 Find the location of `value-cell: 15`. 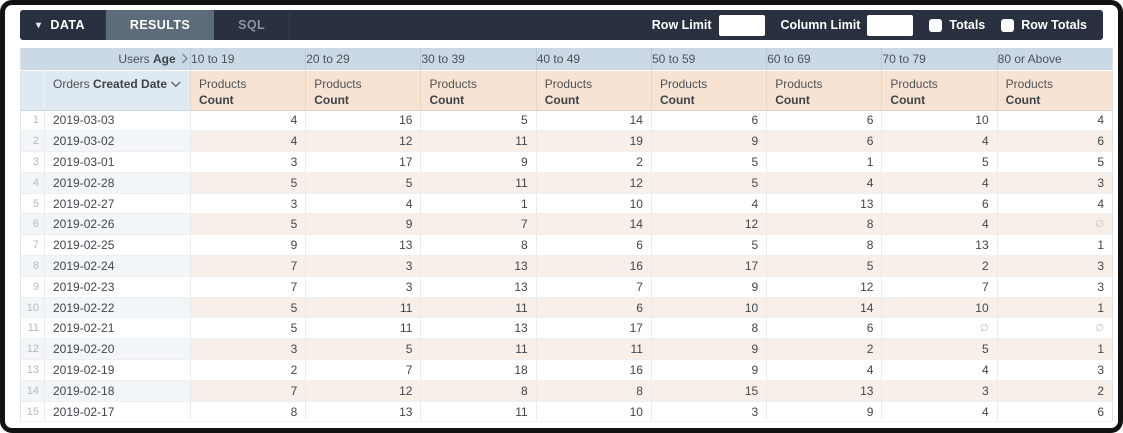

value-cell: 15 is located at coordinates (708, 391).